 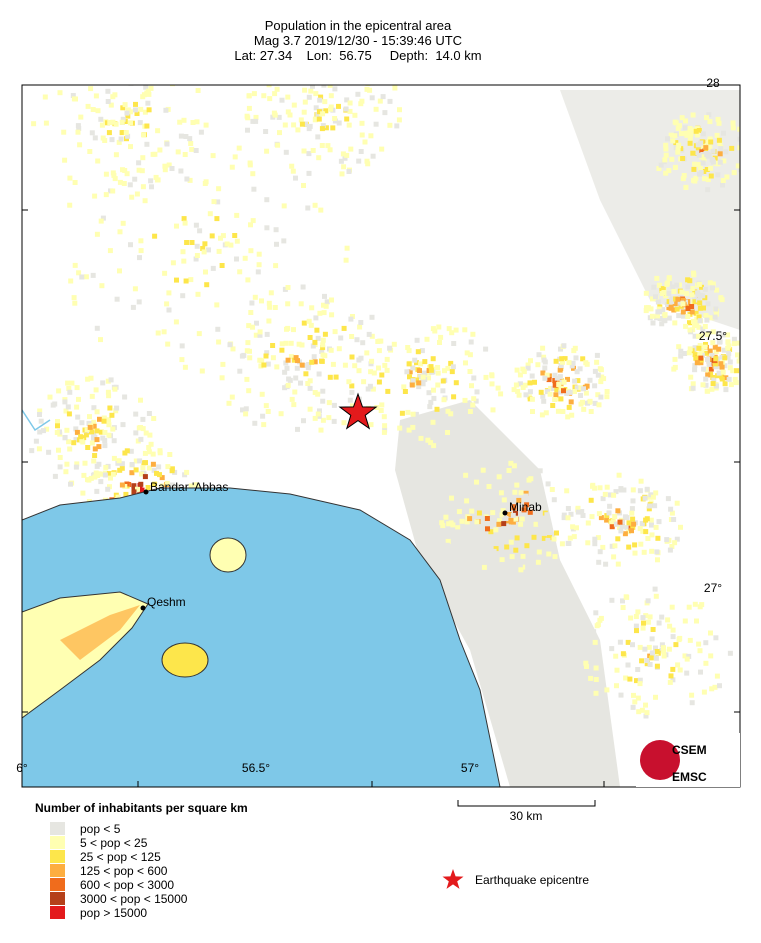 I want to click on island, so click(x=228, y=555).